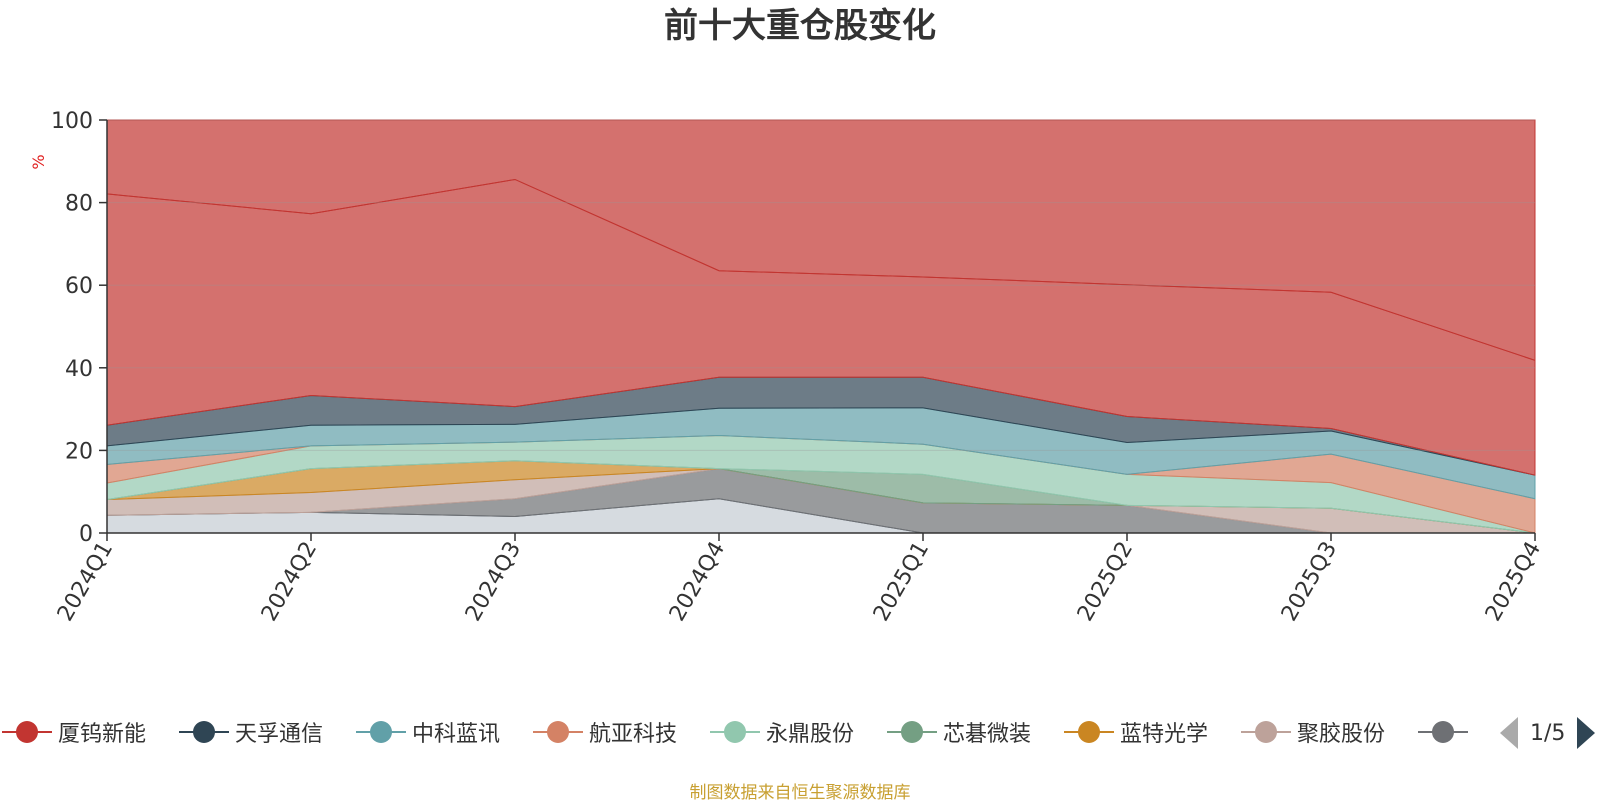  I want to click on chart-legend: 厦钨新能 天孚通信 中科蓝讯 航亚科技 永鼎股份 芯碁微装 蓝特光学 聚胶股份, so click(740, 732).